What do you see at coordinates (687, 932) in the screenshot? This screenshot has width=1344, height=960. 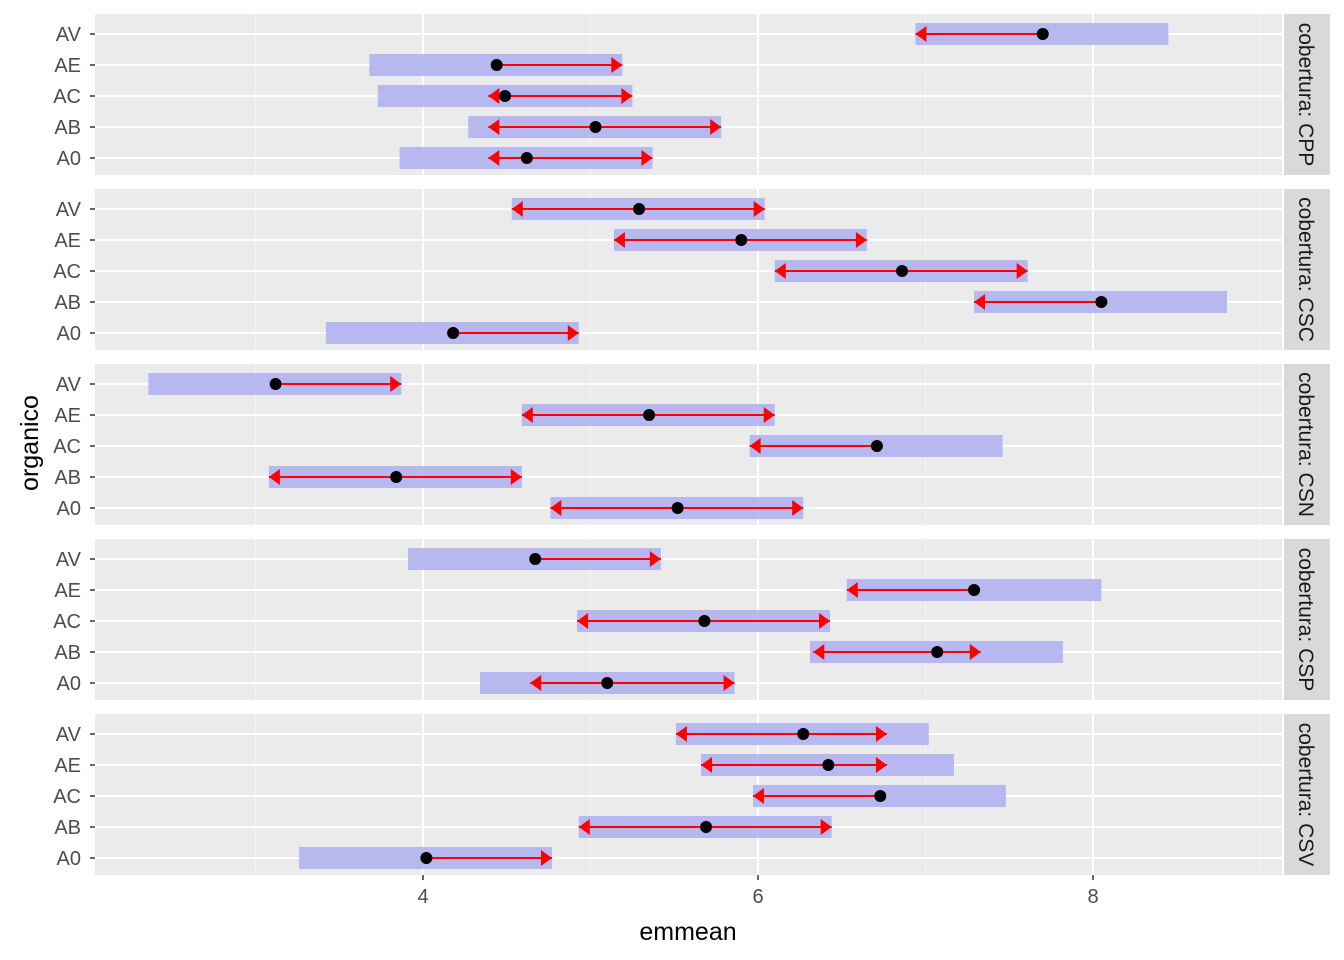 I see `x-axis-title: emmean` at bounding box center [687, 932].